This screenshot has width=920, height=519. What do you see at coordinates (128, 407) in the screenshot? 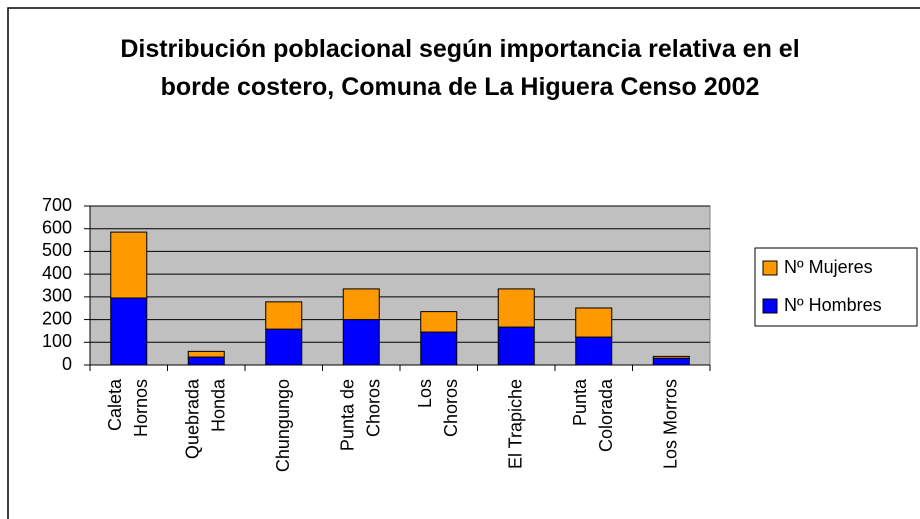
I see `x-tick-label: Caleta Hornos` at bounding box center [128, 407].